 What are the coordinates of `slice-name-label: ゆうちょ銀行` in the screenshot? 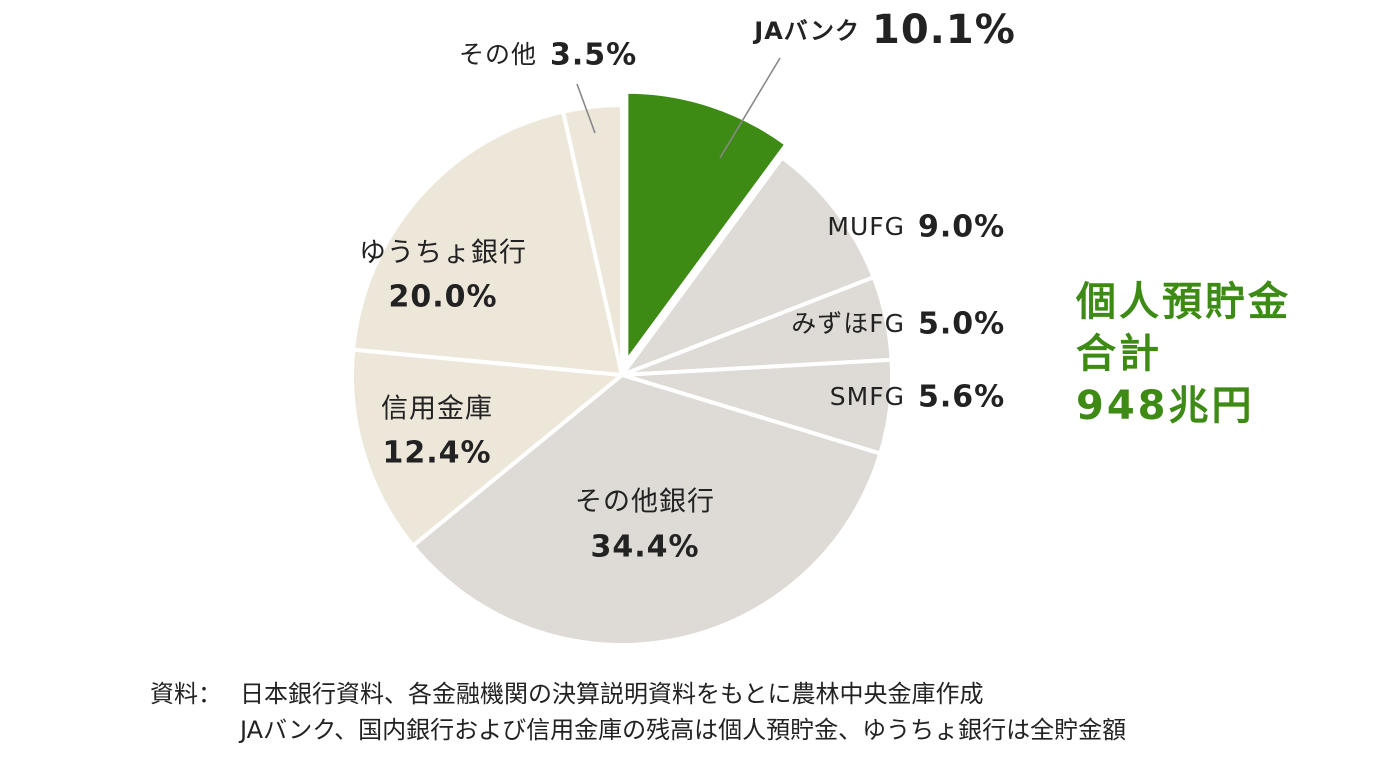 It's located at (443, 253).